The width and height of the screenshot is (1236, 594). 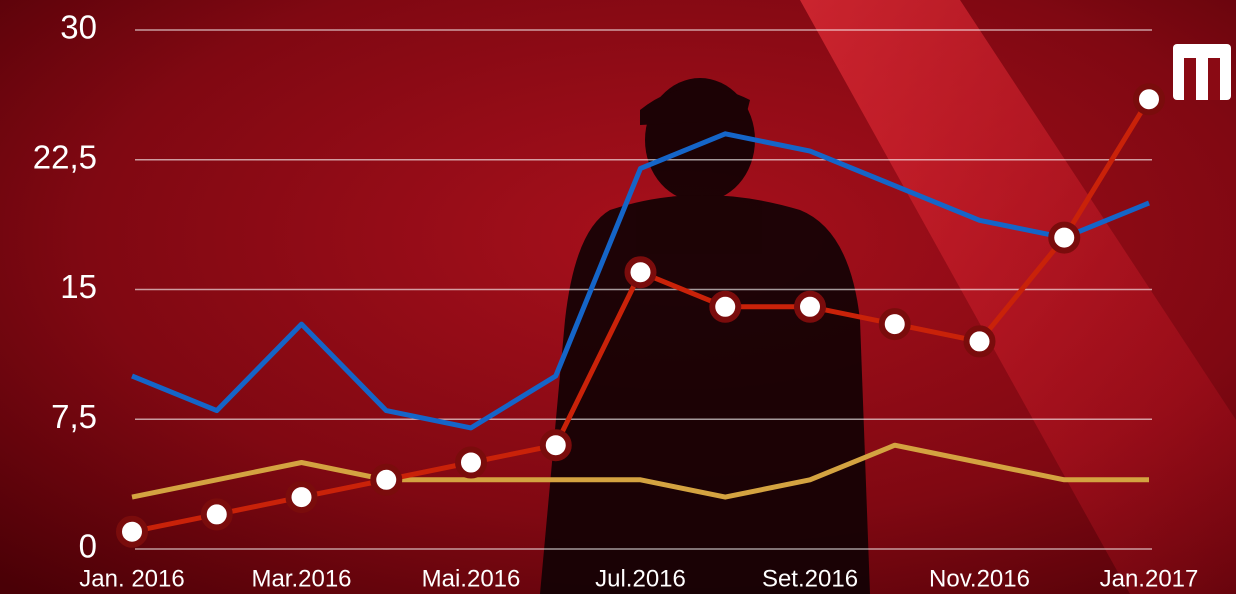 I want to click on x-tick-label: Jul.2016, so click(x=640, y=578).